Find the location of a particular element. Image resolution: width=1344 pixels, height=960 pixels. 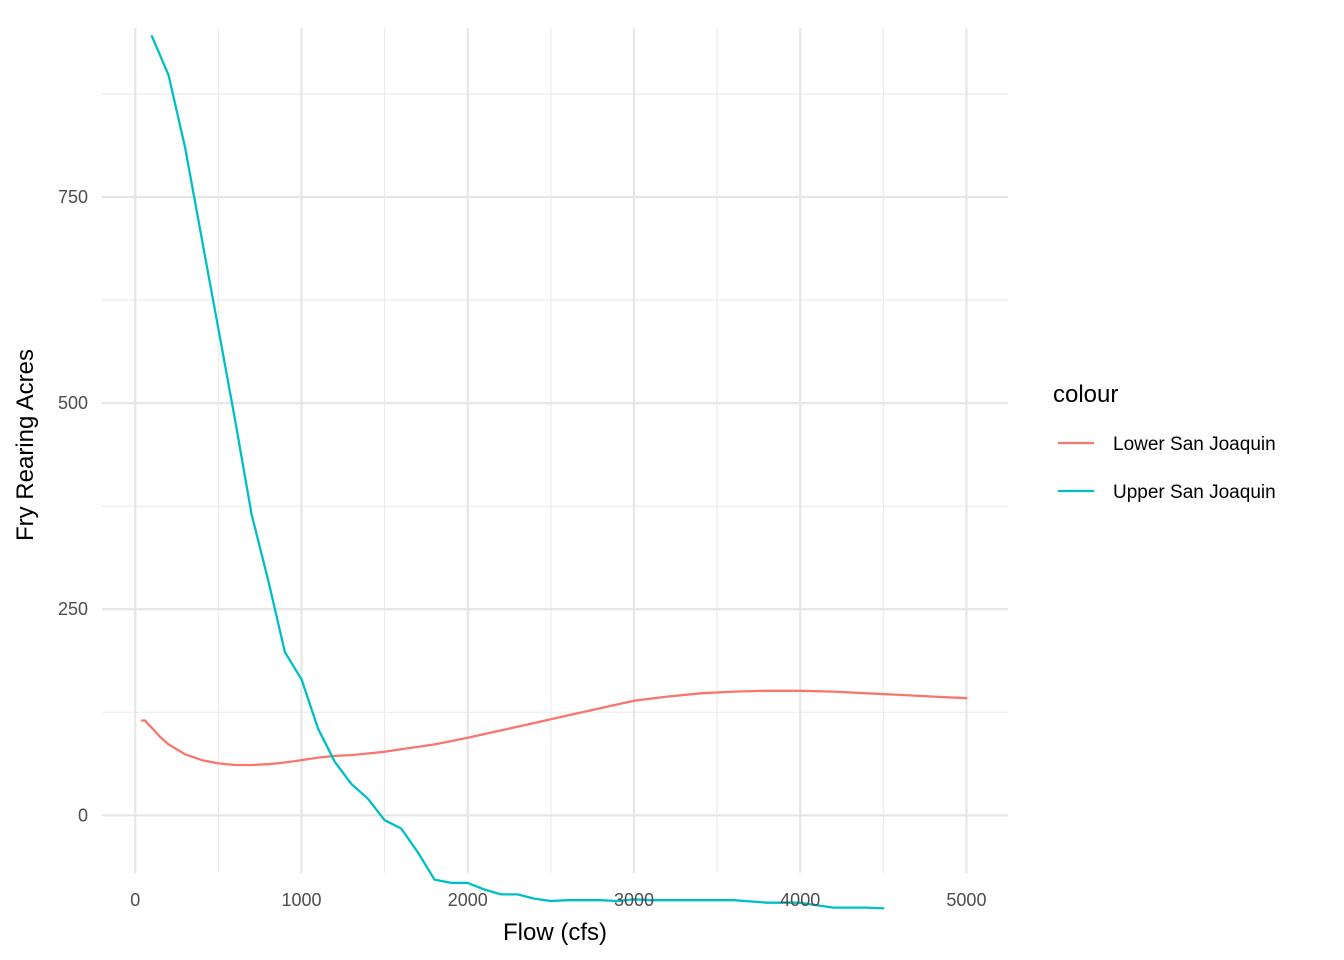

y-tick-label: 0 is located at coordinates (83, 815).